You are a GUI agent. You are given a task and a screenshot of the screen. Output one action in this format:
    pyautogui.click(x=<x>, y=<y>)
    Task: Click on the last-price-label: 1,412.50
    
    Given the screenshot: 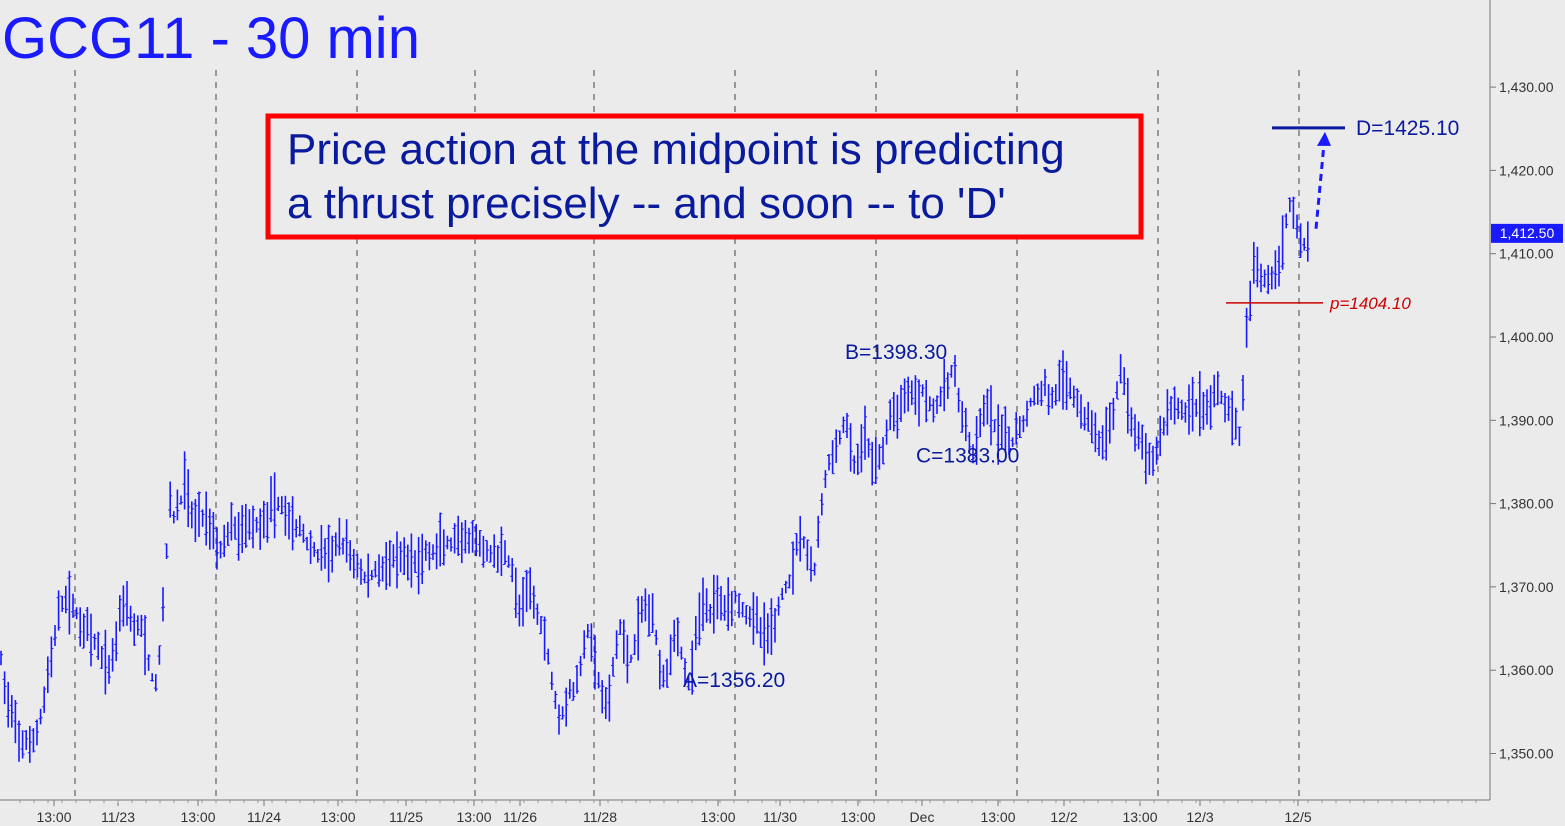 What is the action you would take?
    pyautogui.click(x=1527, y=233)
    